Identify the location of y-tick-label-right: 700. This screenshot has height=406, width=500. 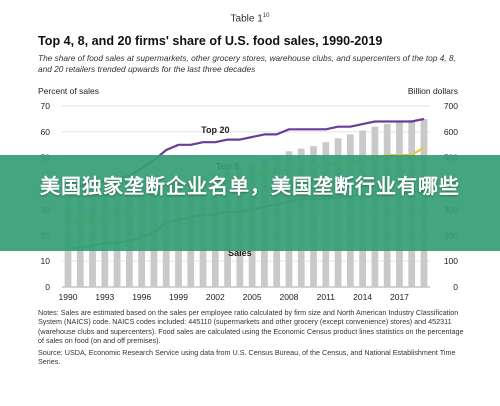
(451, 106).